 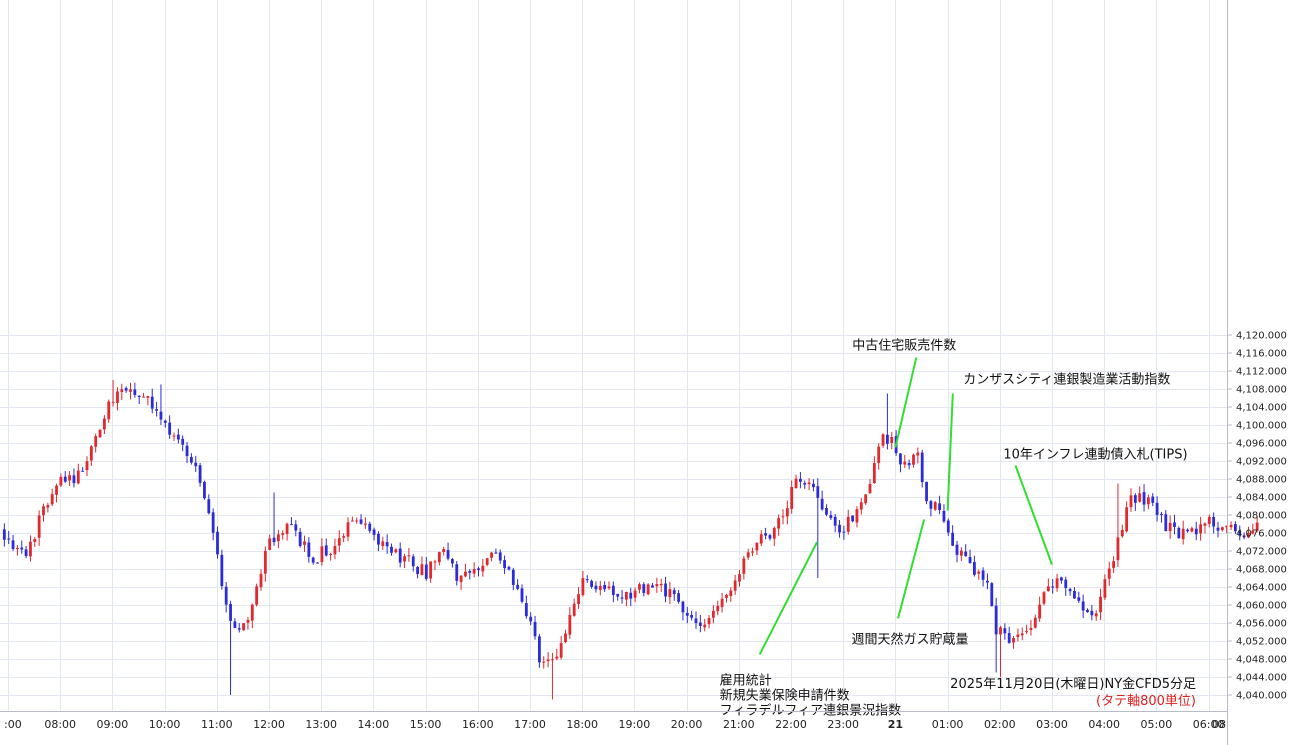 What do you see at coordinates (1058, 441) in the screenshot?
I see `event-annotation: カンザスシティ連銀製造業活動指数` at bounding box center [1058, 441].